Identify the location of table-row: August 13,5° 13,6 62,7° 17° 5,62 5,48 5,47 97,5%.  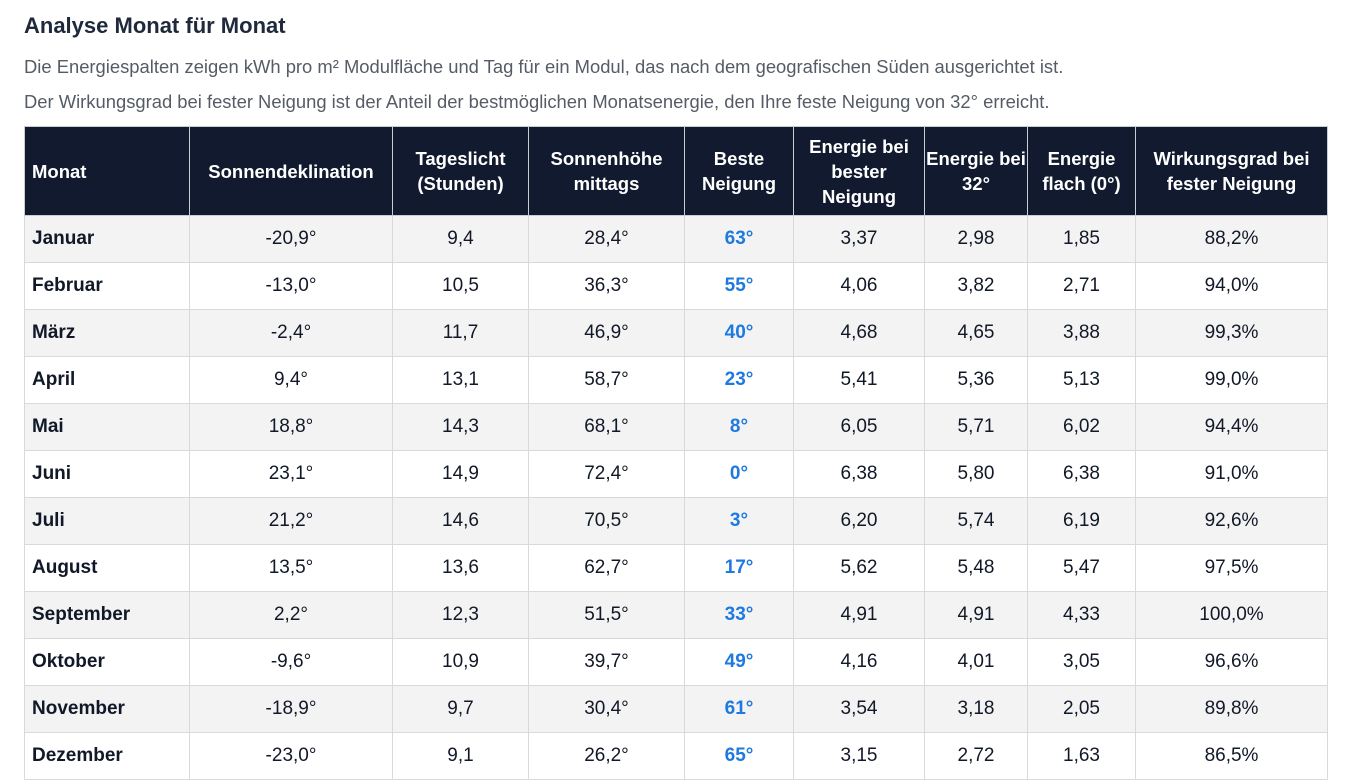
(676, 568).